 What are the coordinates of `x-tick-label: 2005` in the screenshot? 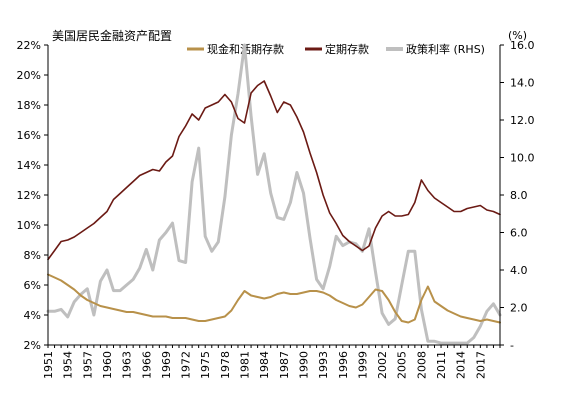 It's located at (402, 365).